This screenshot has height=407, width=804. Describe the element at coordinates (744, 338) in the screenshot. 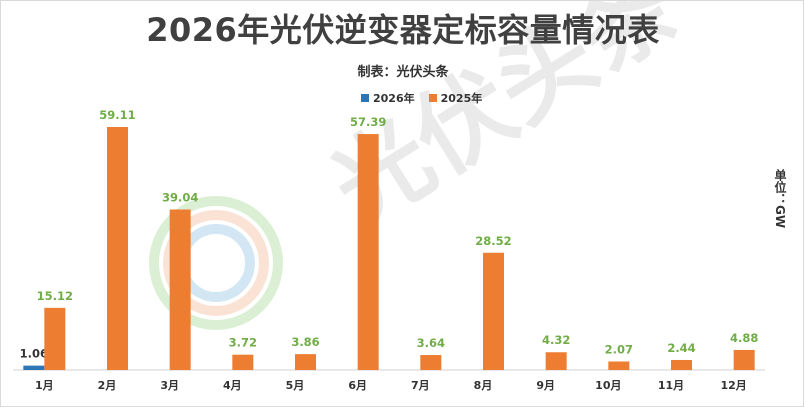

I see `data-label-2025-12: 4.88` at that location.